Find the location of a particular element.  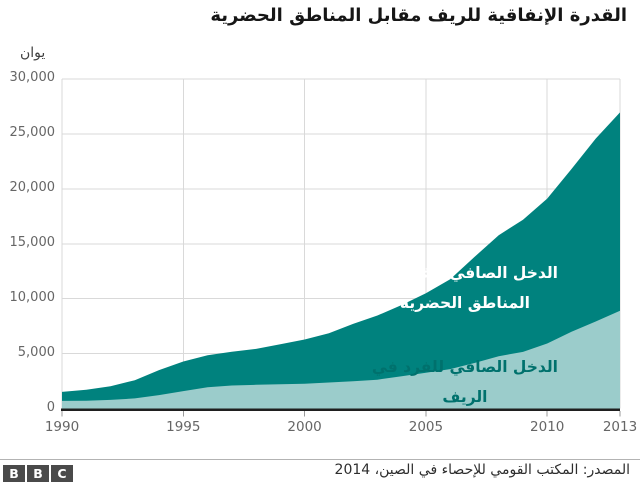

y-tick-label: 20,000 is located at coordinates (32, 187).